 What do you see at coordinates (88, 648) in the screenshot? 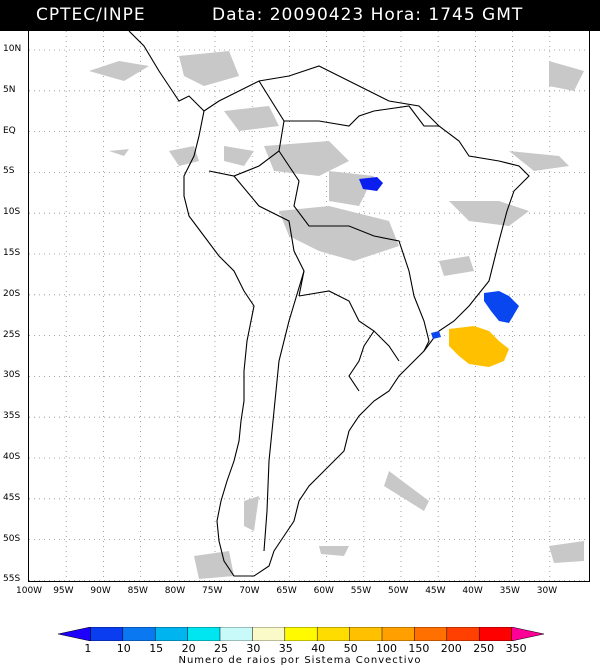
I see `colorbar-tick: 1` at bounding box center [88, 648].